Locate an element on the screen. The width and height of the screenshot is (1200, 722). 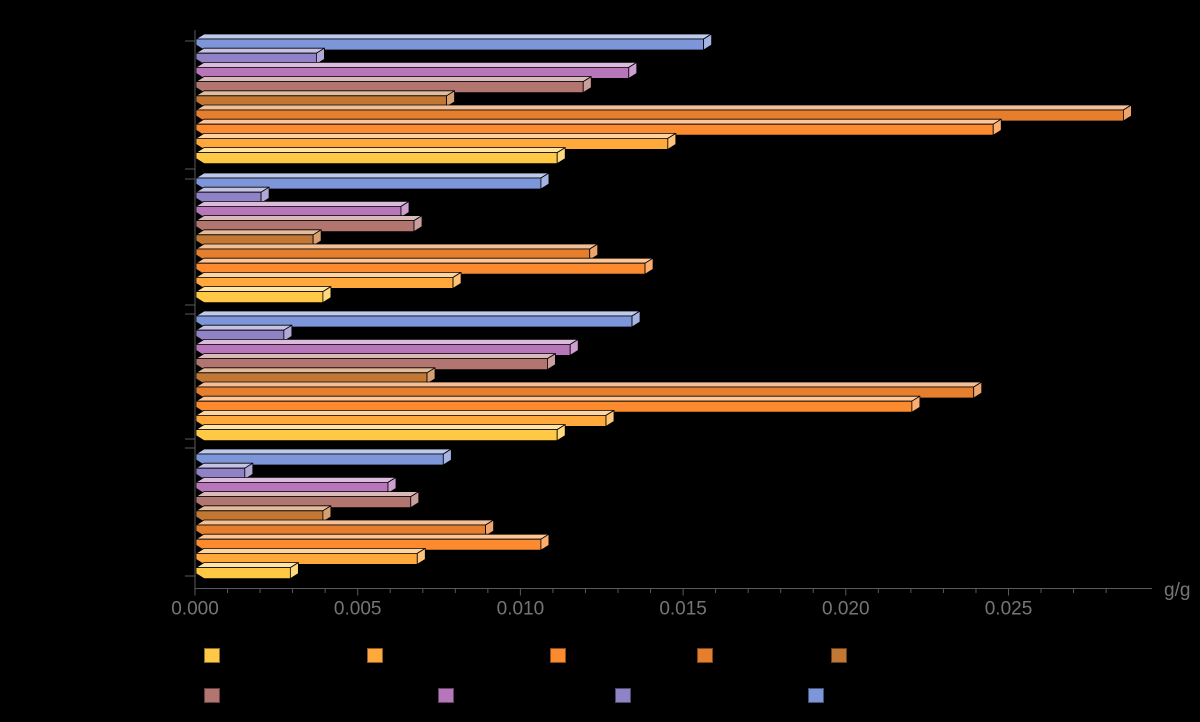
legend-swatch-series-1-yellow is located at coordinates (212, 655).